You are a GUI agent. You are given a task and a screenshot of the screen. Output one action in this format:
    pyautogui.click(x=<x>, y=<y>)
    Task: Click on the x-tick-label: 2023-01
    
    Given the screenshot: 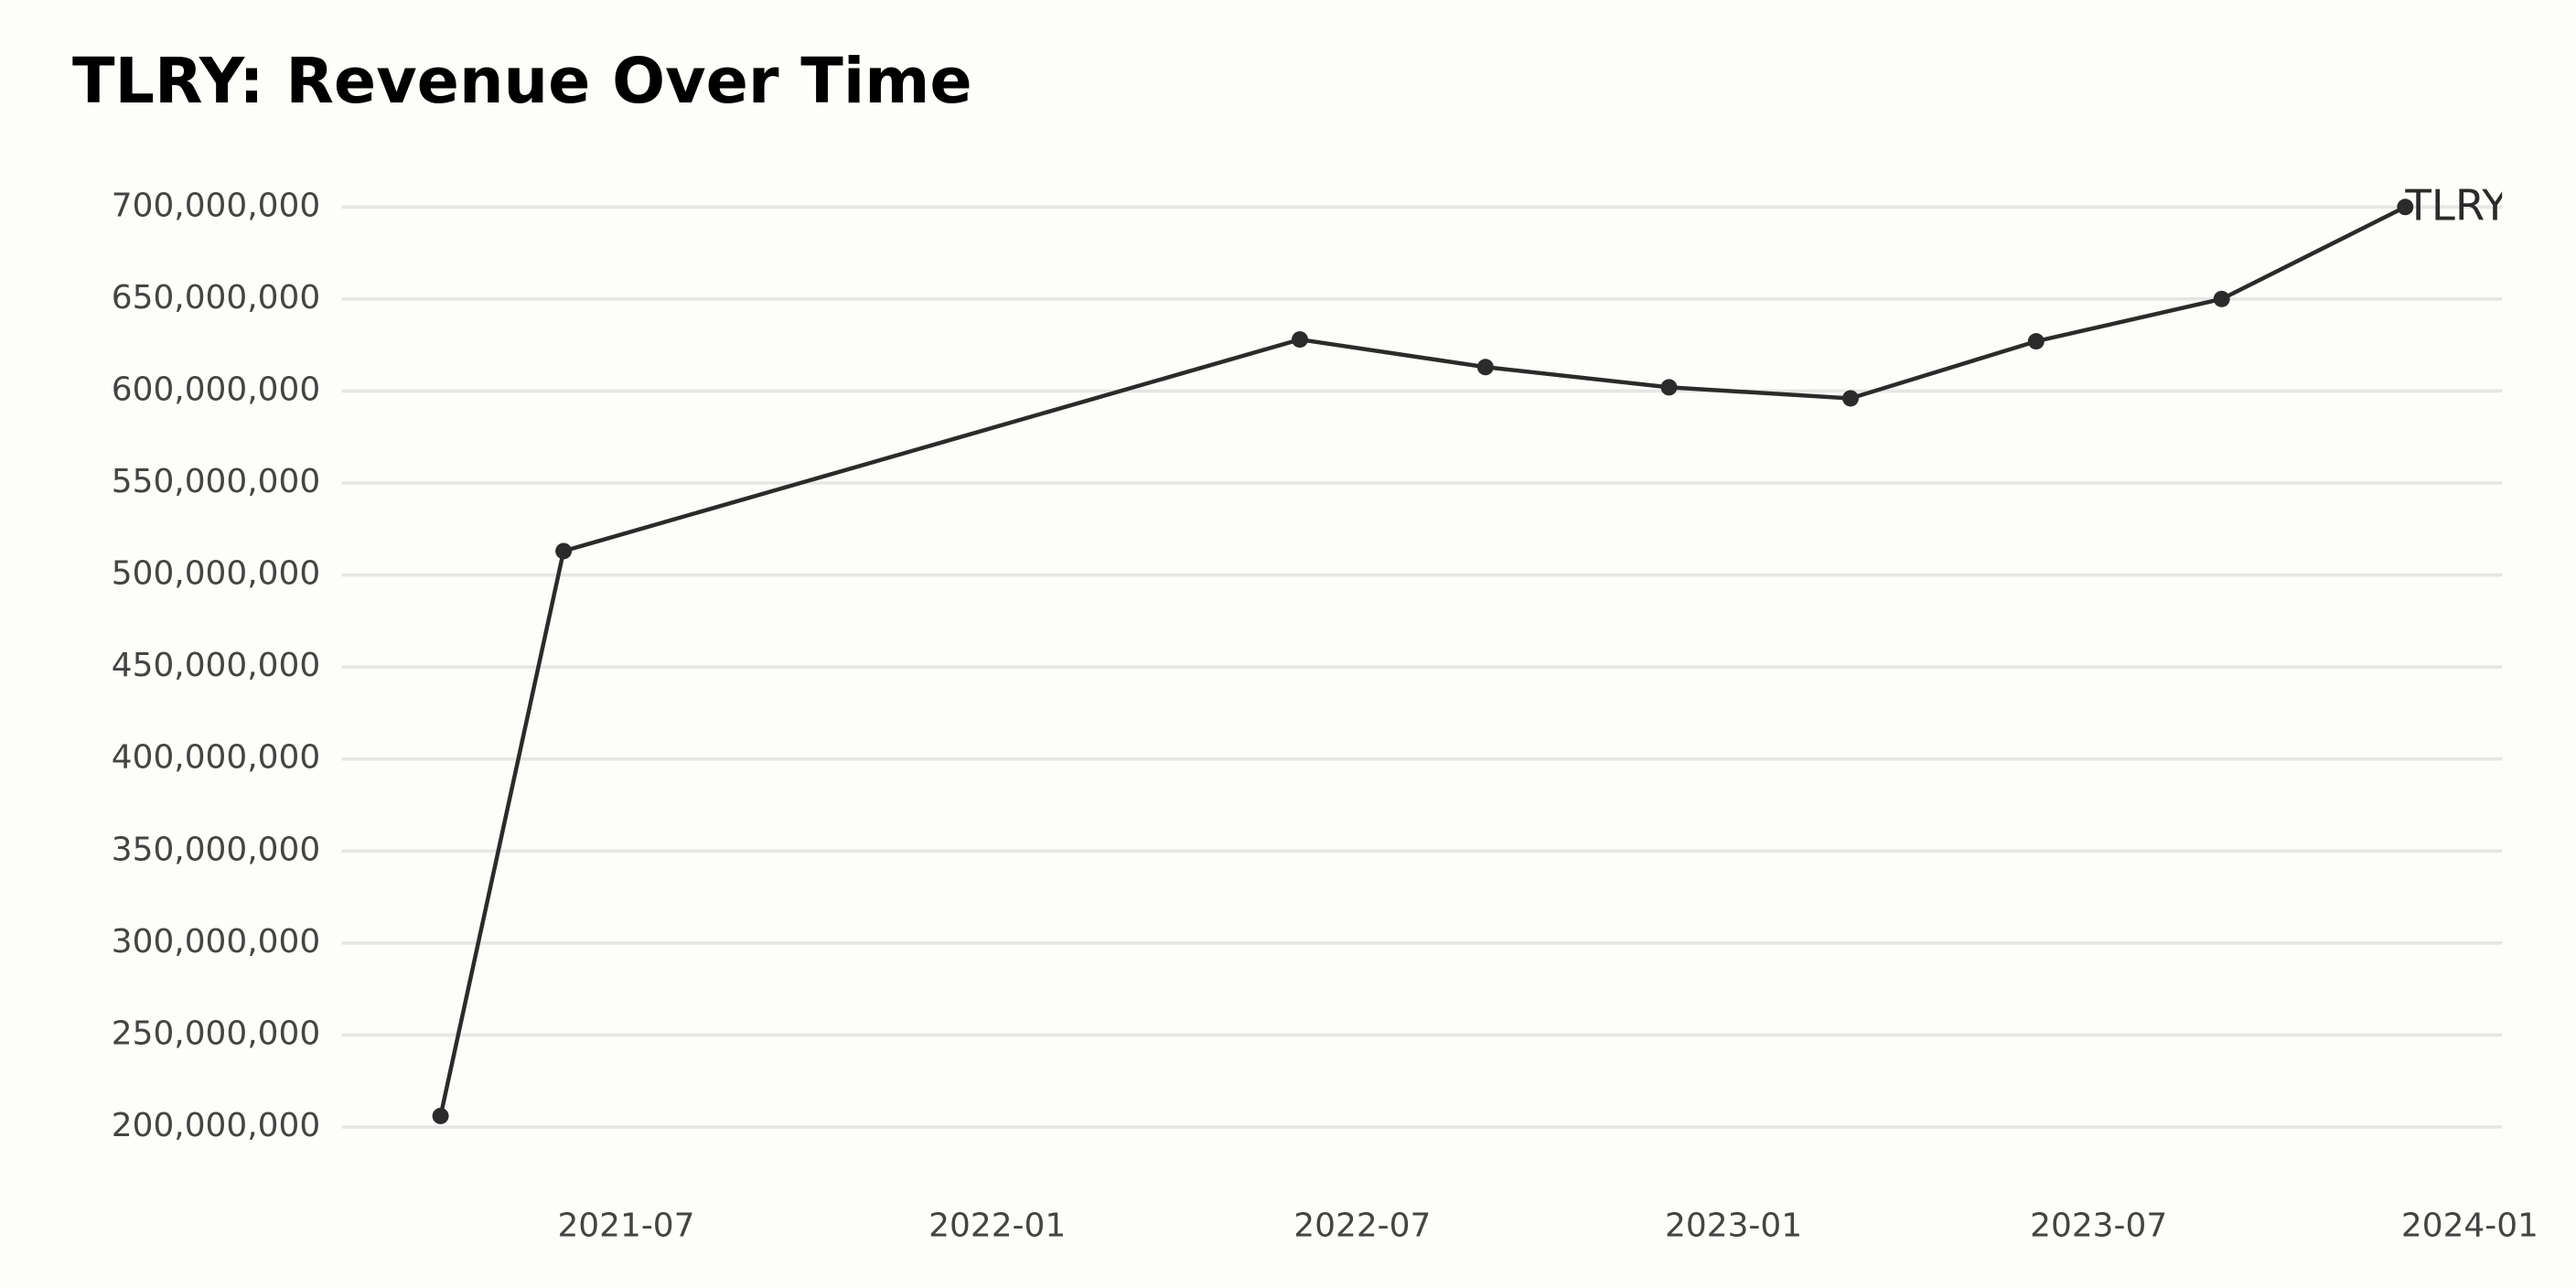 What is the action you would take?
    pyautogui.click(x=1734, y=1227)
    